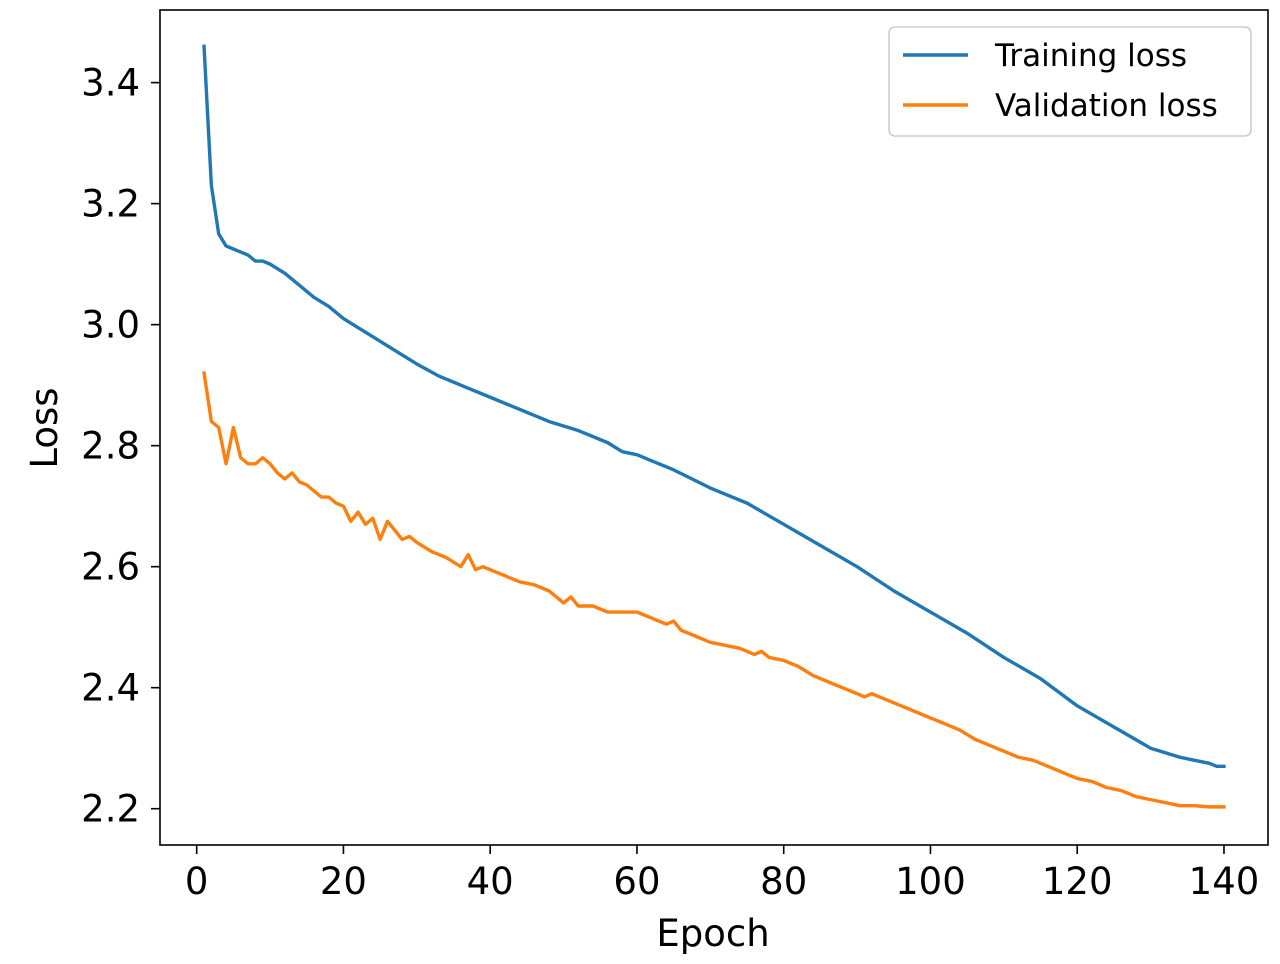 The height and width of the screenshot is (964, 1280). I want to click on x-tick-label: 60, so click(636, 881).